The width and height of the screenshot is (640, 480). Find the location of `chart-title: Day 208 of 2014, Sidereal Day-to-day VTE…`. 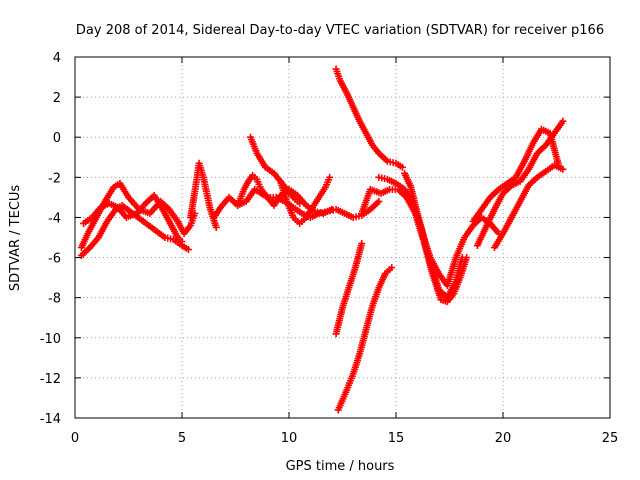

chart-title: Day 208 of 2014, Sidereal Day-to-day VTE… is located at coordinates (340, 30).